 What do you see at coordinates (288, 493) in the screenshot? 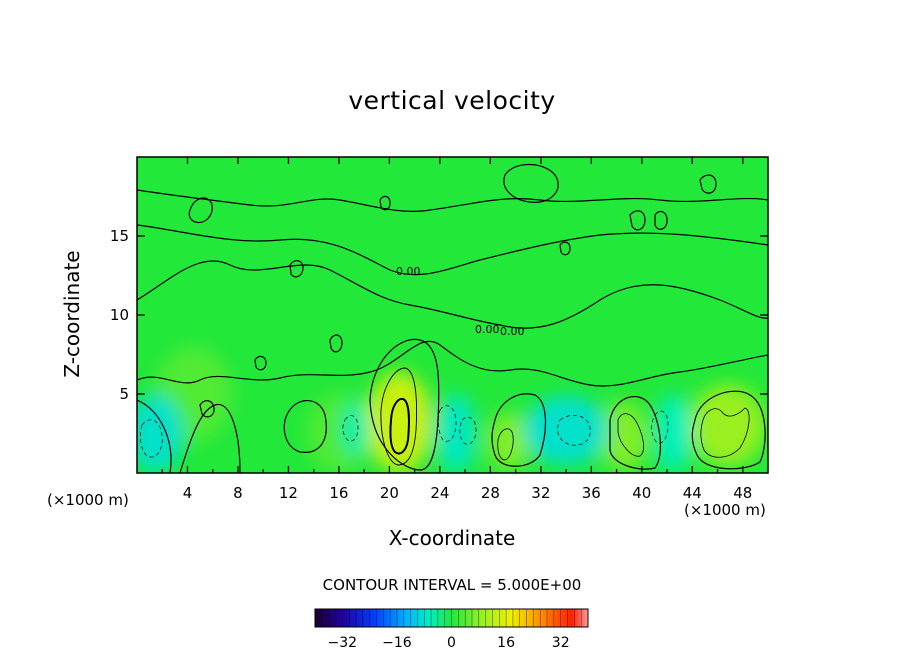
I see `x-tick-label: 12` at bounding box center [288, 493].